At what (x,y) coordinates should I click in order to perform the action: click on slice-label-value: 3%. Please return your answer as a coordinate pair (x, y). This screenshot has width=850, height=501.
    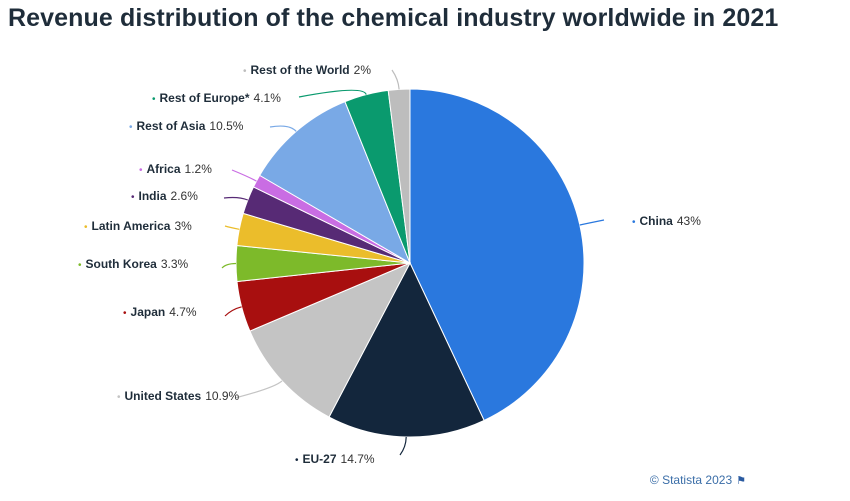
    Looking at the image, I should click on (183, 226).